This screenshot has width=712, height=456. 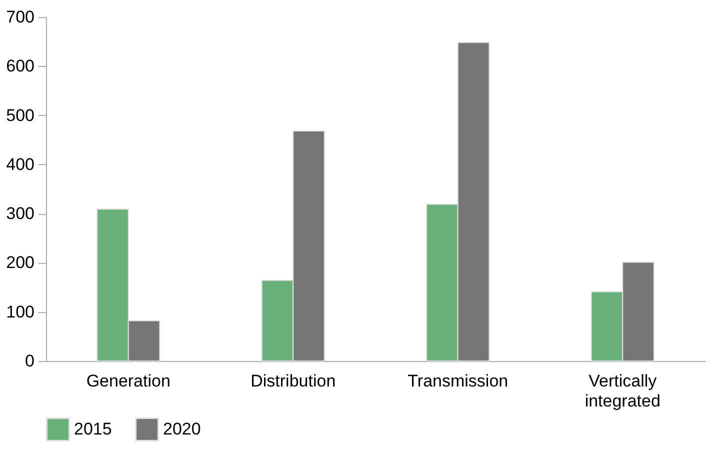 I want to click on y-tick-label: 400, so click(x=20, y=164).